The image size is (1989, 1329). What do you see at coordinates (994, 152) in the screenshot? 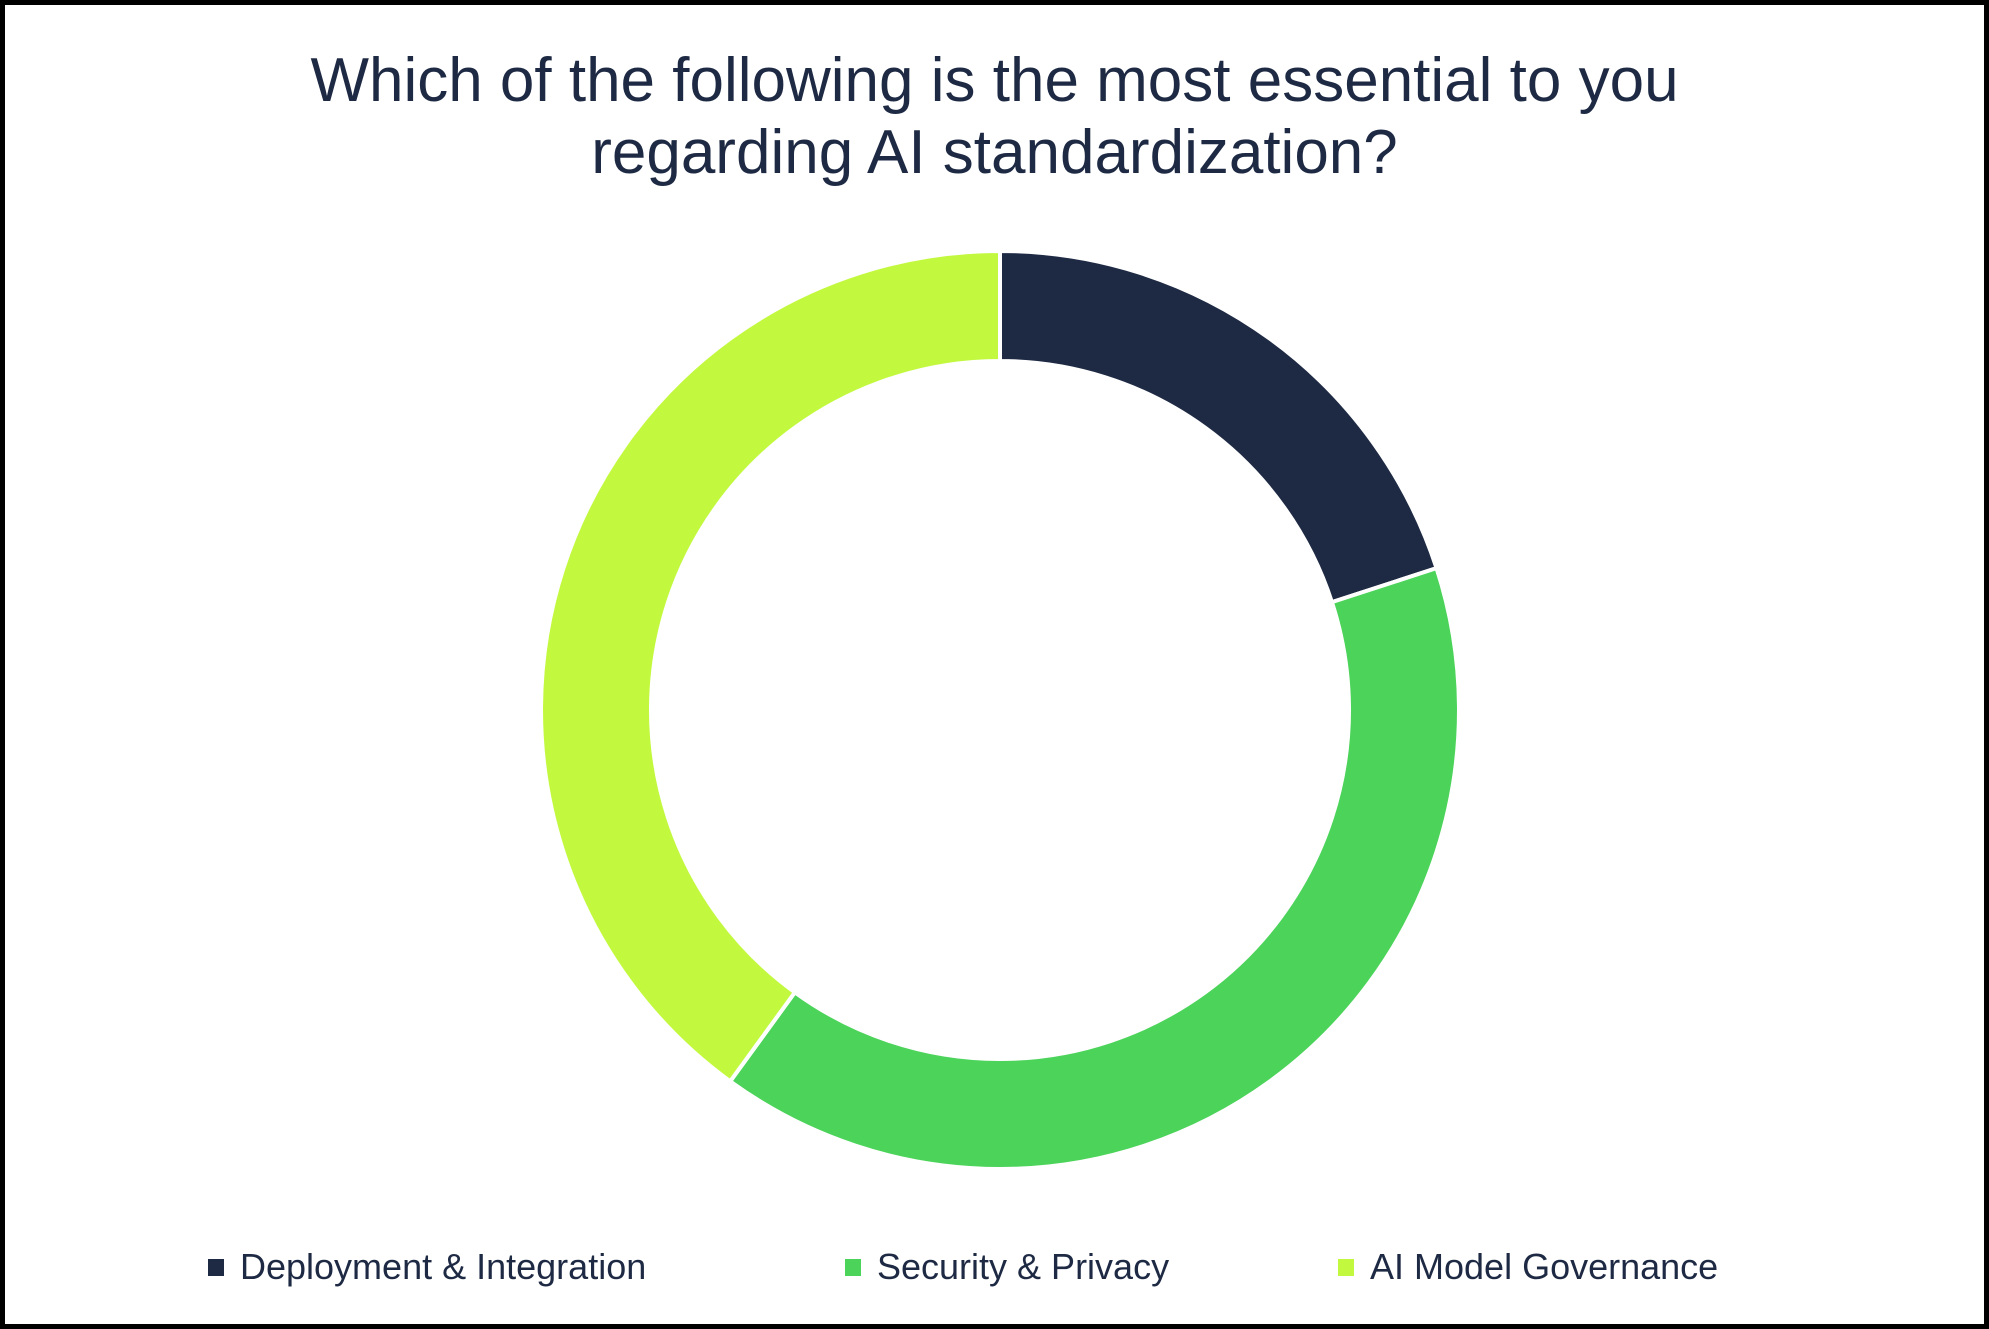
I see `chart-title-line-2: regarding AI standardization?` at bounding box center [994, 152].